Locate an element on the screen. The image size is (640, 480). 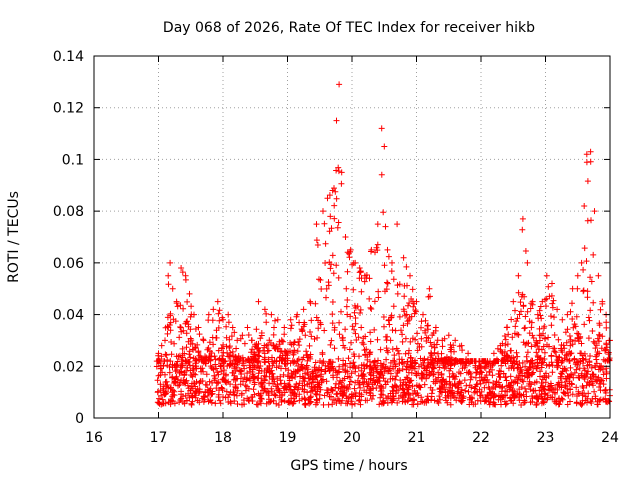
x-tick-label: 19 is located at coordinates (288, 438).